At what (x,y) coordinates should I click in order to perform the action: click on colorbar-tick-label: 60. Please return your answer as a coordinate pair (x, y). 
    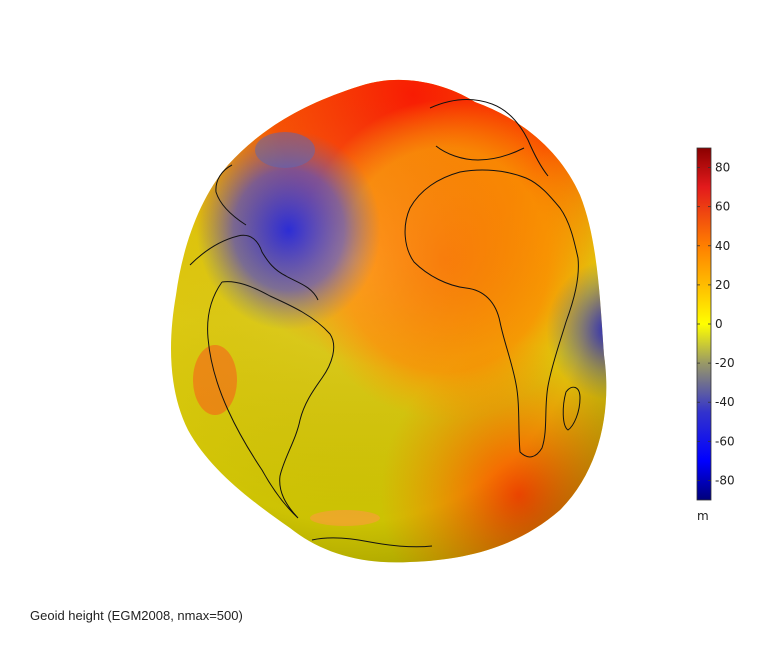
    Looking at the image, I should click on (722, 207).